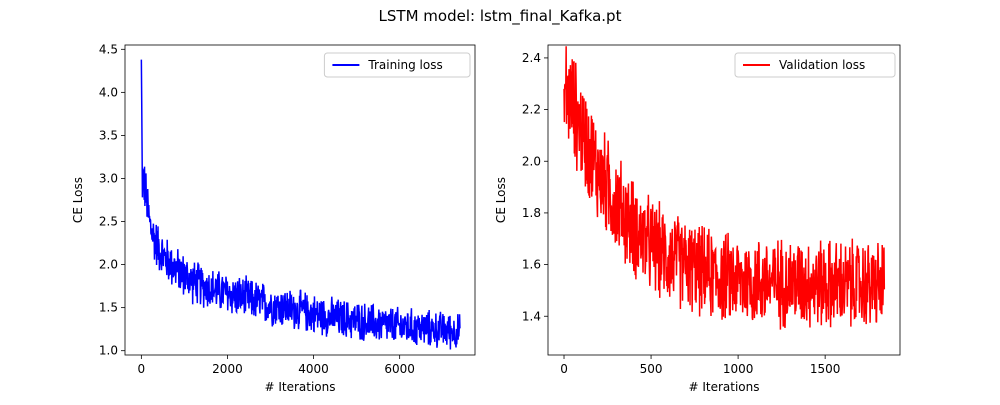 This screenshot has height=405, width=1000. What do you see at coordinates (142, 369) in the screenshot?
I see `training-x-tick-label: 0` at bounding box center [142, 369].